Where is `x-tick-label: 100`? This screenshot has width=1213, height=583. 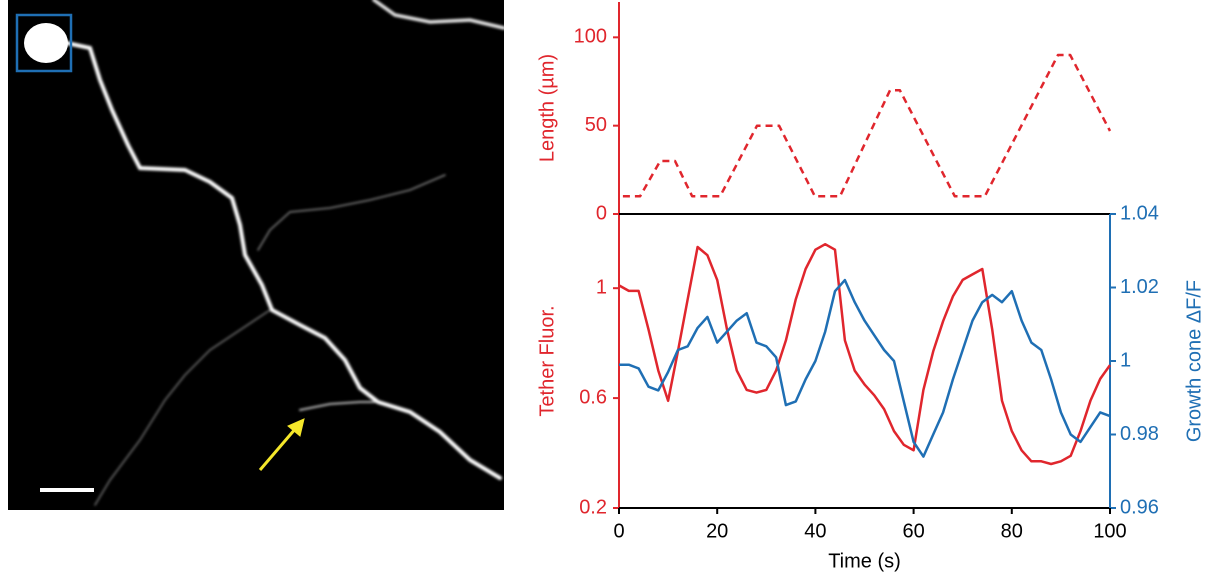
x-tick-label: 100 is located at coordinates (1109, 531).